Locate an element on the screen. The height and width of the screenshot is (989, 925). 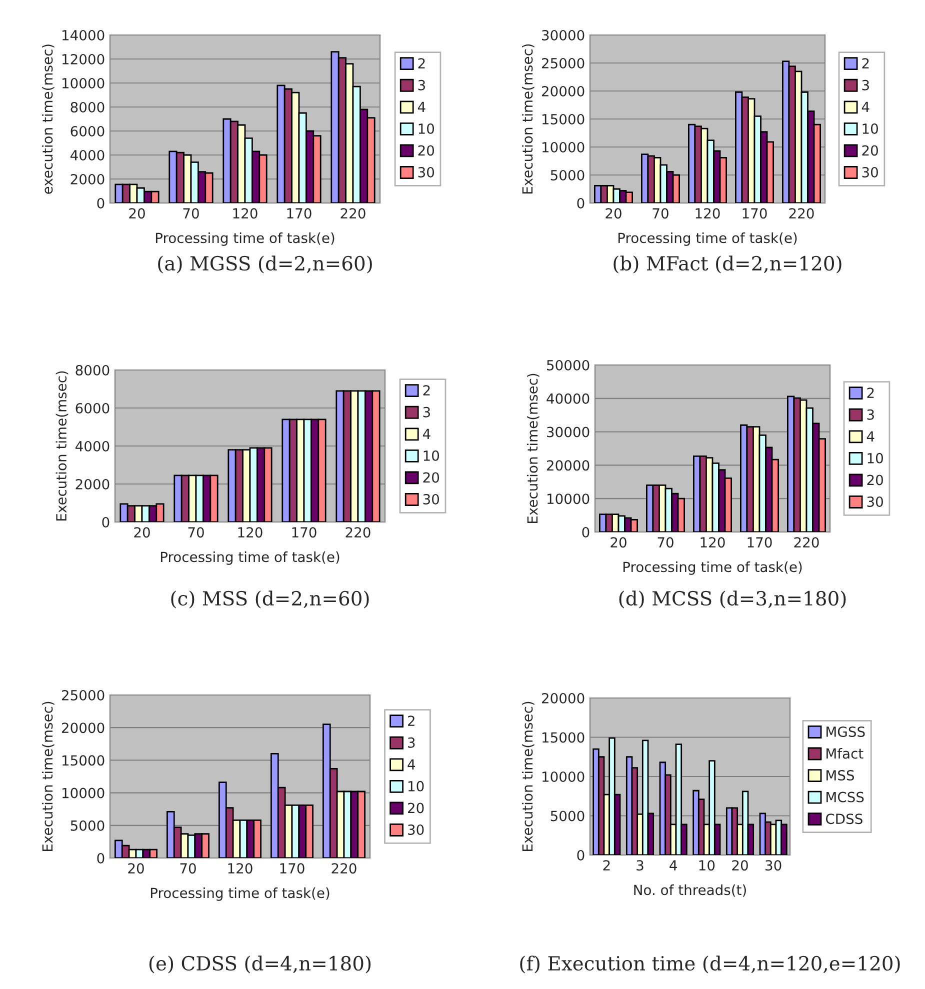
y-tick-label: 12000 is located at coordinates (83, 59).